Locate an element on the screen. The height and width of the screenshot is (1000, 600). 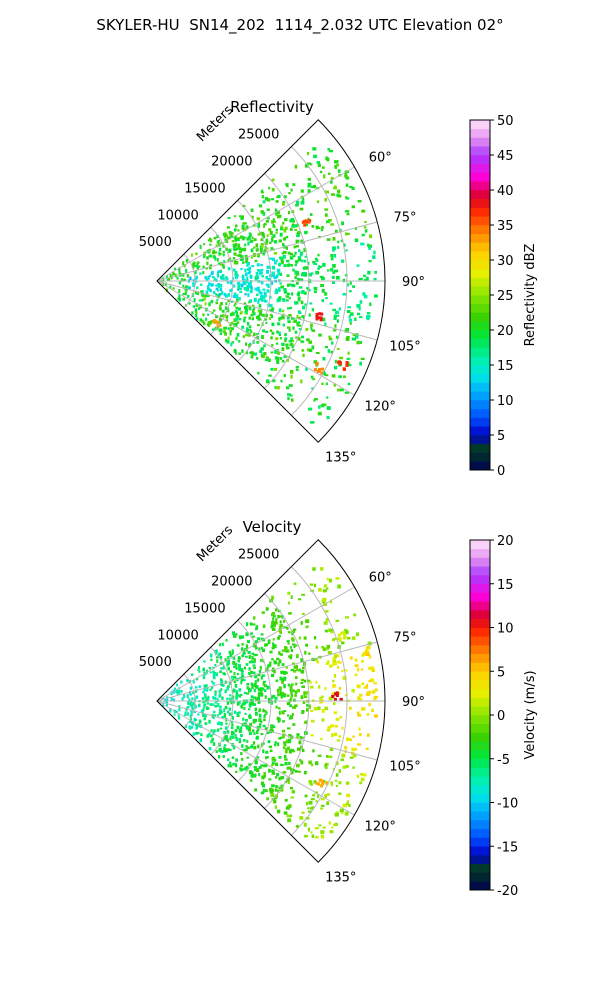
radial-tick-label: 10000 is located at coordinates (177, 635).